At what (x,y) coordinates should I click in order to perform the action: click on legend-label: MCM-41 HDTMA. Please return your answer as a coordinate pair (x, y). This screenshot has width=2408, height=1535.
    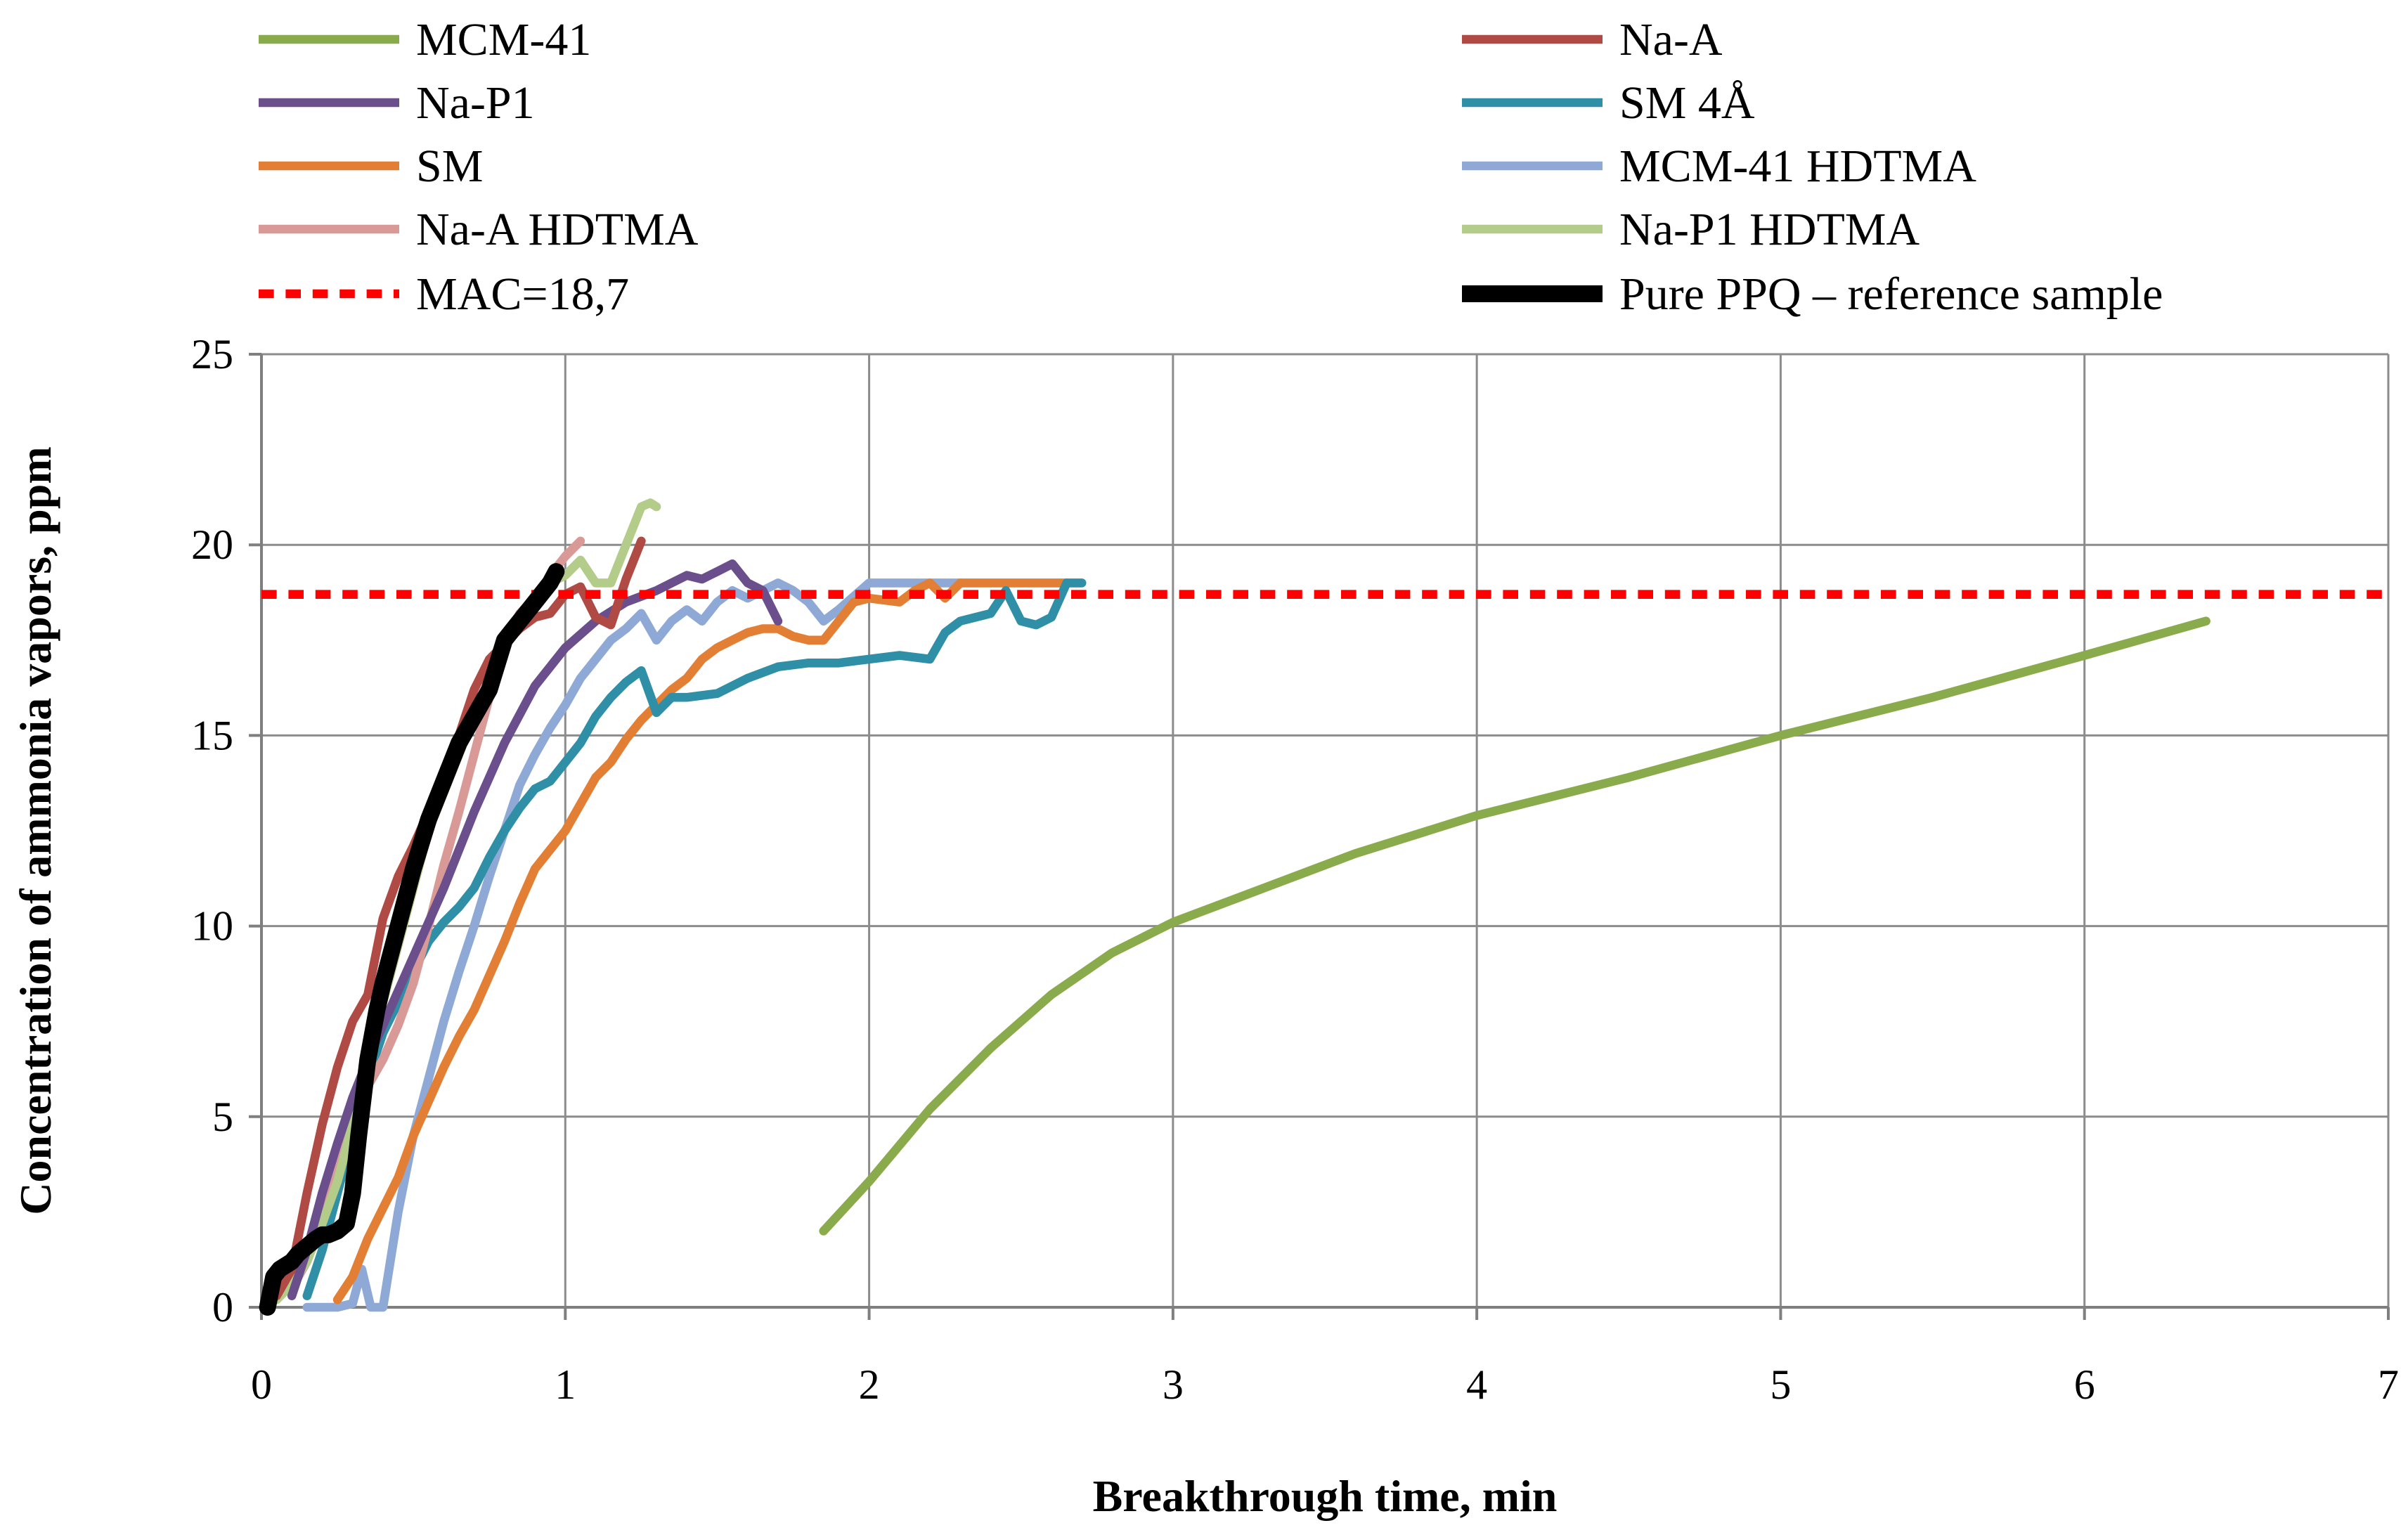
    Looking at the image, I should click on (1797, 166).